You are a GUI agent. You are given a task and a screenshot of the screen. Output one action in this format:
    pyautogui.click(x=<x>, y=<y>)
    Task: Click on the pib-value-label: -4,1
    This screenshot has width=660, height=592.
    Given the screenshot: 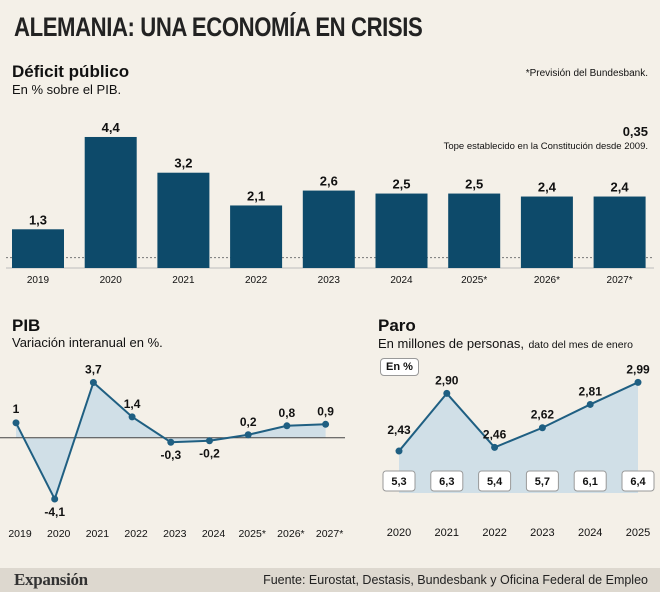 What is the action you would take?
    pyautogui.click(x=54, y=512)
    